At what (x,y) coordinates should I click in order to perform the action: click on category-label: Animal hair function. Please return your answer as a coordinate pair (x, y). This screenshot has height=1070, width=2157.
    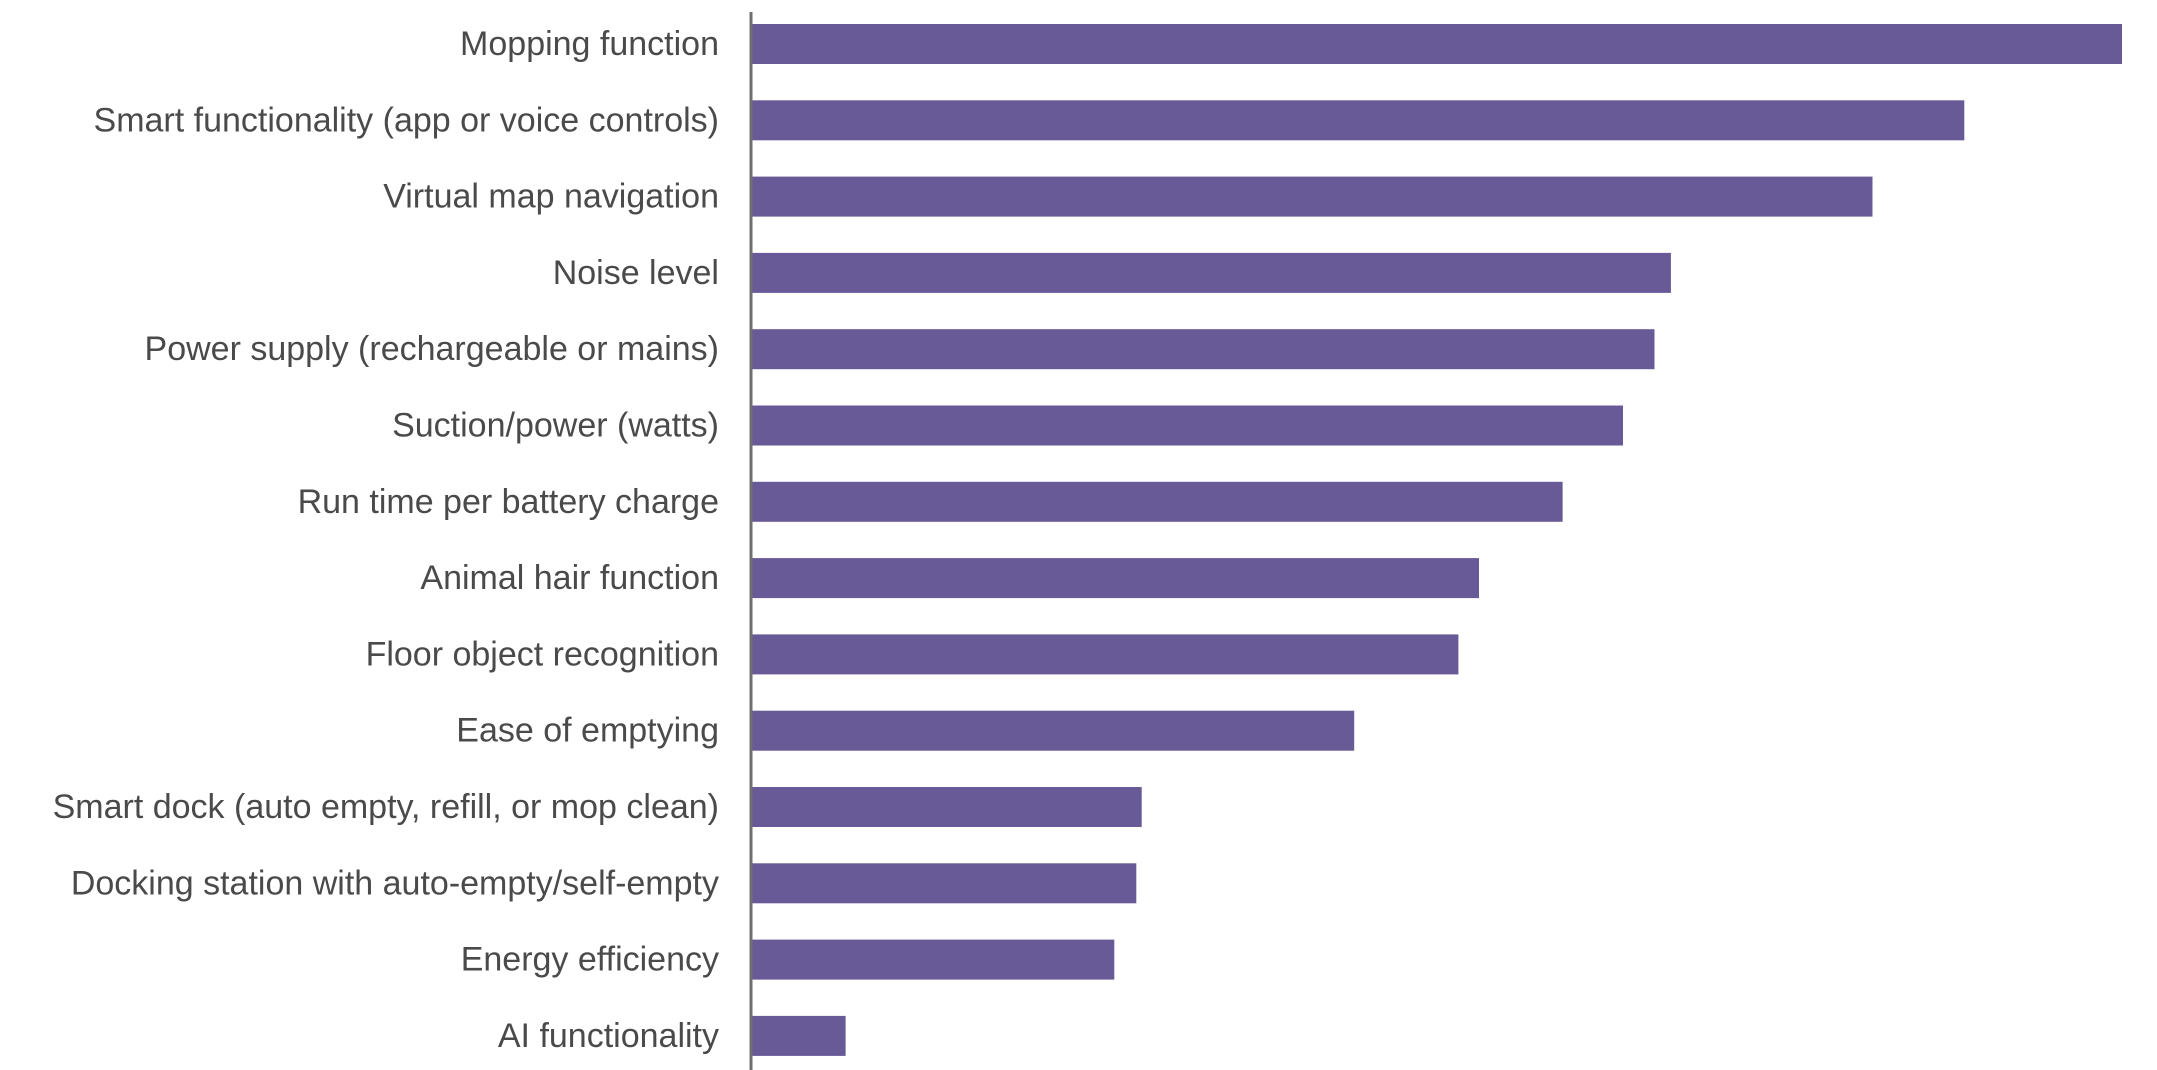
    Looking at the image, I should click on (569, 578).